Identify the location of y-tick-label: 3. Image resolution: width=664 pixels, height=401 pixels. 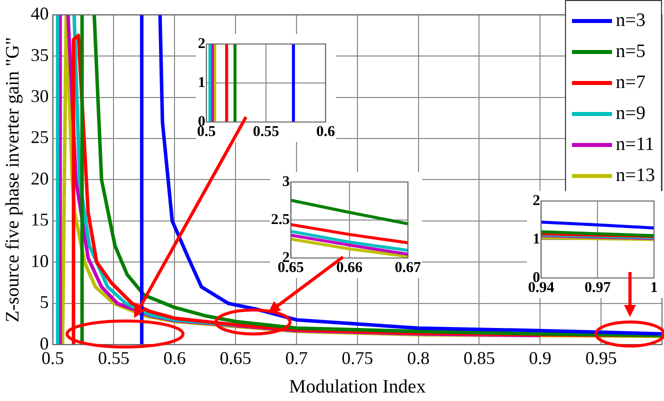
(286, 182).